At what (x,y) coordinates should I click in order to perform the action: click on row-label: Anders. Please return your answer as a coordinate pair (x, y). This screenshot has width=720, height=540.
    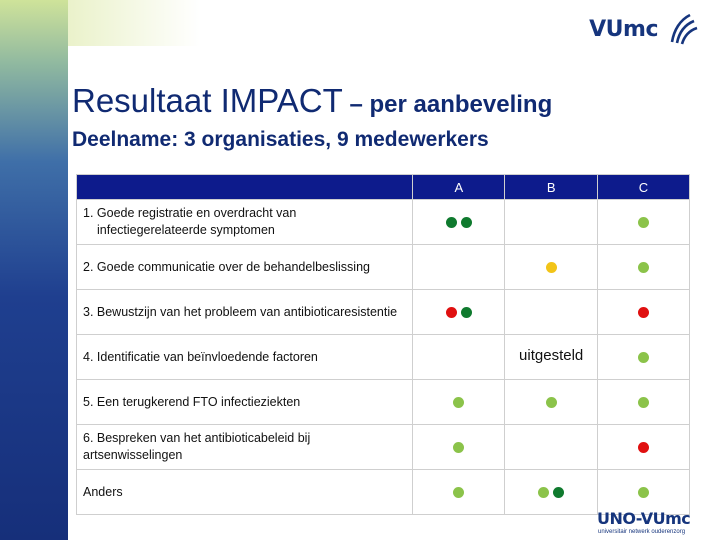
    Looking at the image, I should click on (244, 492).